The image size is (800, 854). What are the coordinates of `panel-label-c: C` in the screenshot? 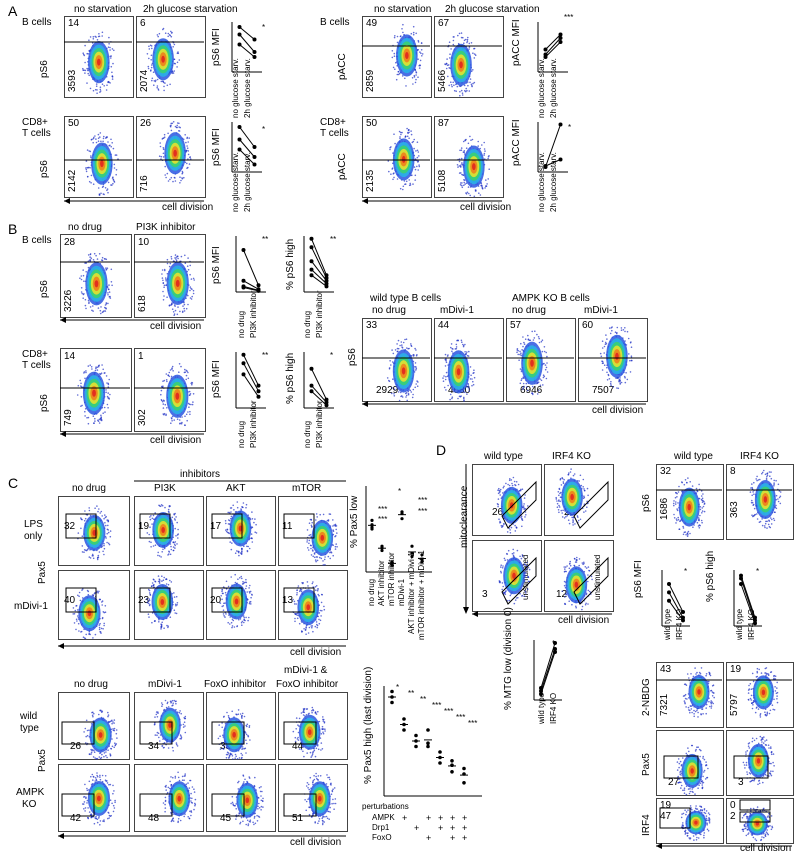 It's located at (13, 483).